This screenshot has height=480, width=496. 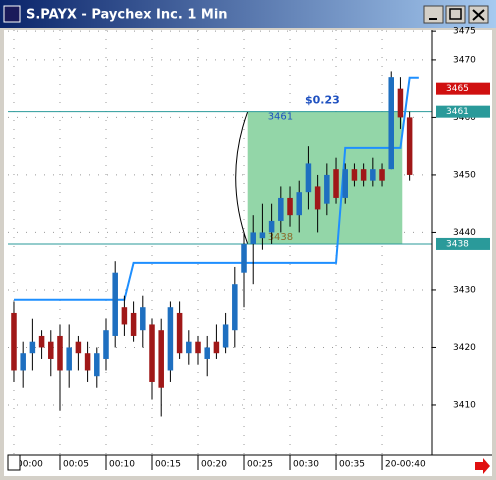 What do you see at coordinates (464, 348) in the screenshot?
I see `y-tick-label: 3420` at bounding box center [464, 348].